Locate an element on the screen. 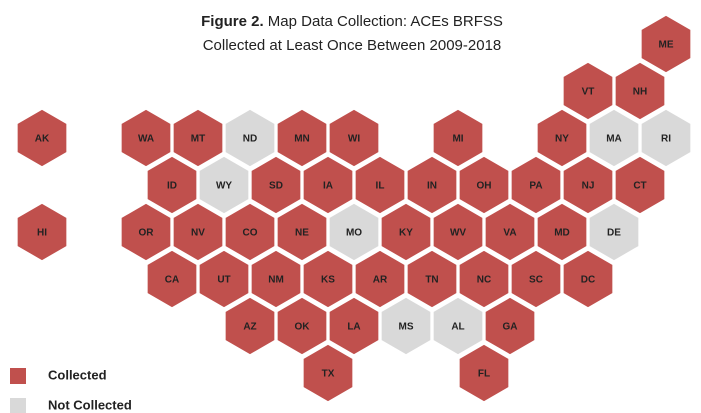  state-label: SC is located at coordinates (536, 280).